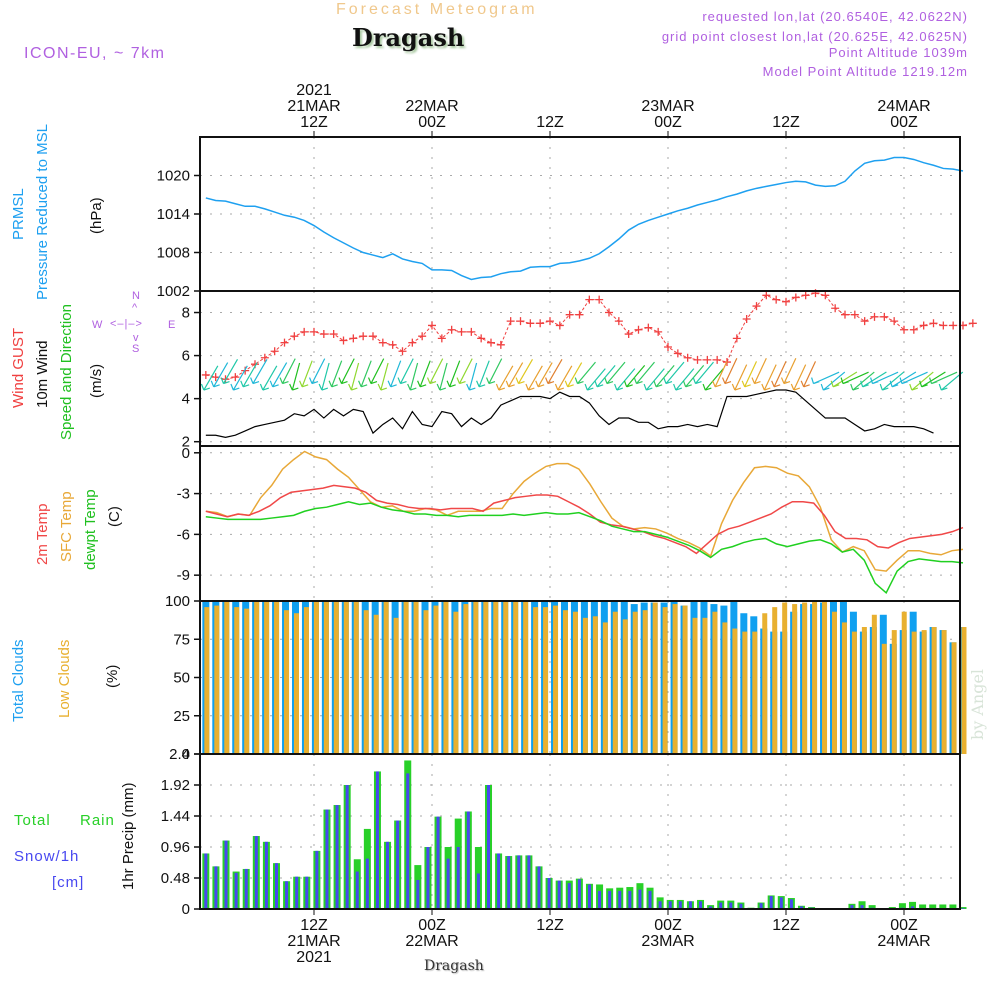 The width and height of the screenshot is (1000, 1000). Describe the element at coordinates (173, 253) in the screenshot. I see `y-tick-label: 1008` at that location.